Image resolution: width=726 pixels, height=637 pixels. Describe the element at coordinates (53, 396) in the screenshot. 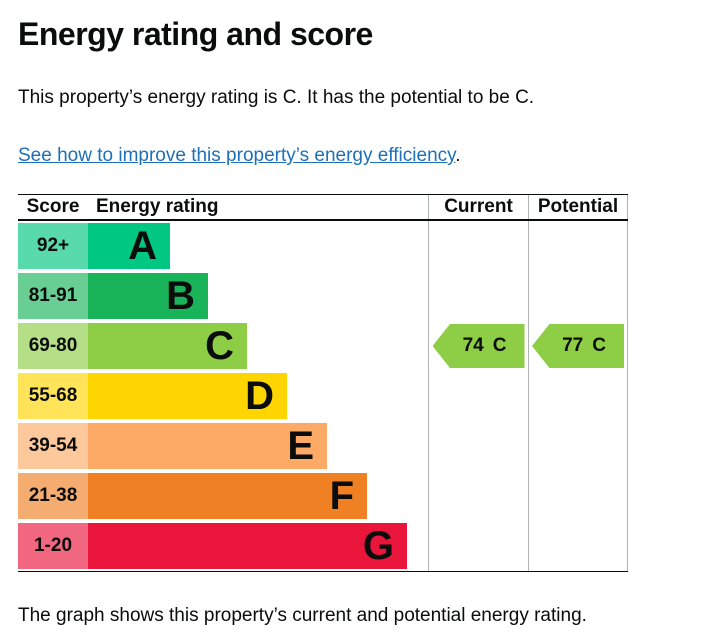

I see `score-range-d: 55-68` at that location.